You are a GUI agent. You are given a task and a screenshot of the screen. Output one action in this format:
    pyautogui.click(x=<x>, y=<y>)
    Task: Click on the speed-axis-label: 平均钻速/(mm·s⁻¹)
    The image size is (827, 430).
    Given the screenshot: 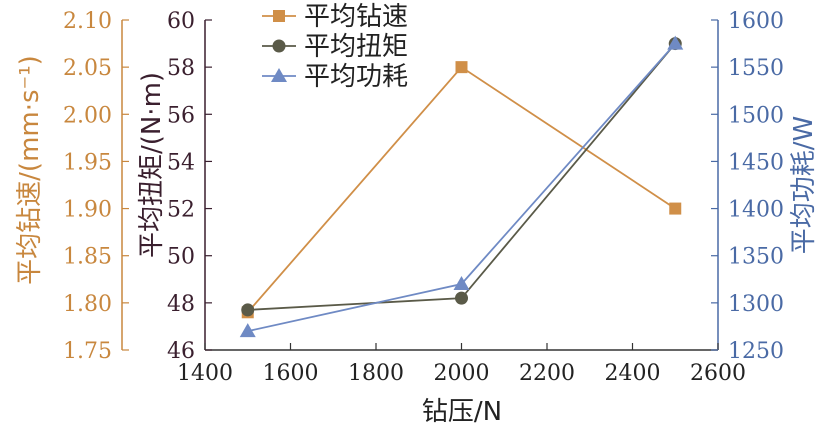 What is the action you would take?
    pyautogui.click(x=30, y=170)
    